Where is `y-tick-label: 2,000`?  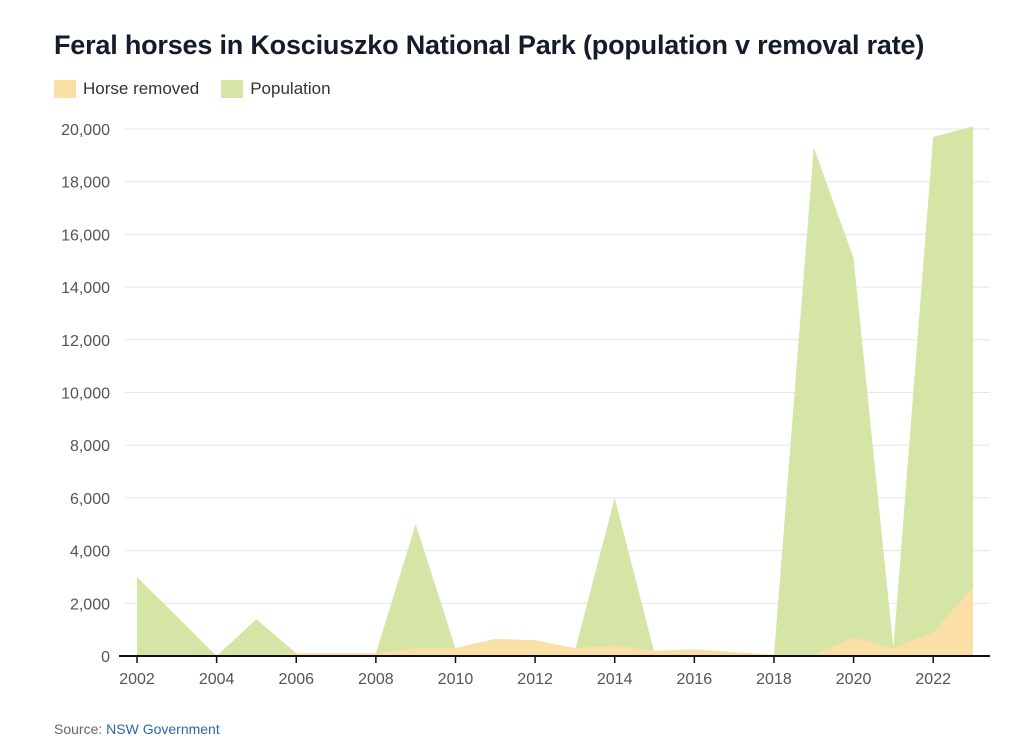 y-tick-label: 2,000 is located at coordinates (90, 604).